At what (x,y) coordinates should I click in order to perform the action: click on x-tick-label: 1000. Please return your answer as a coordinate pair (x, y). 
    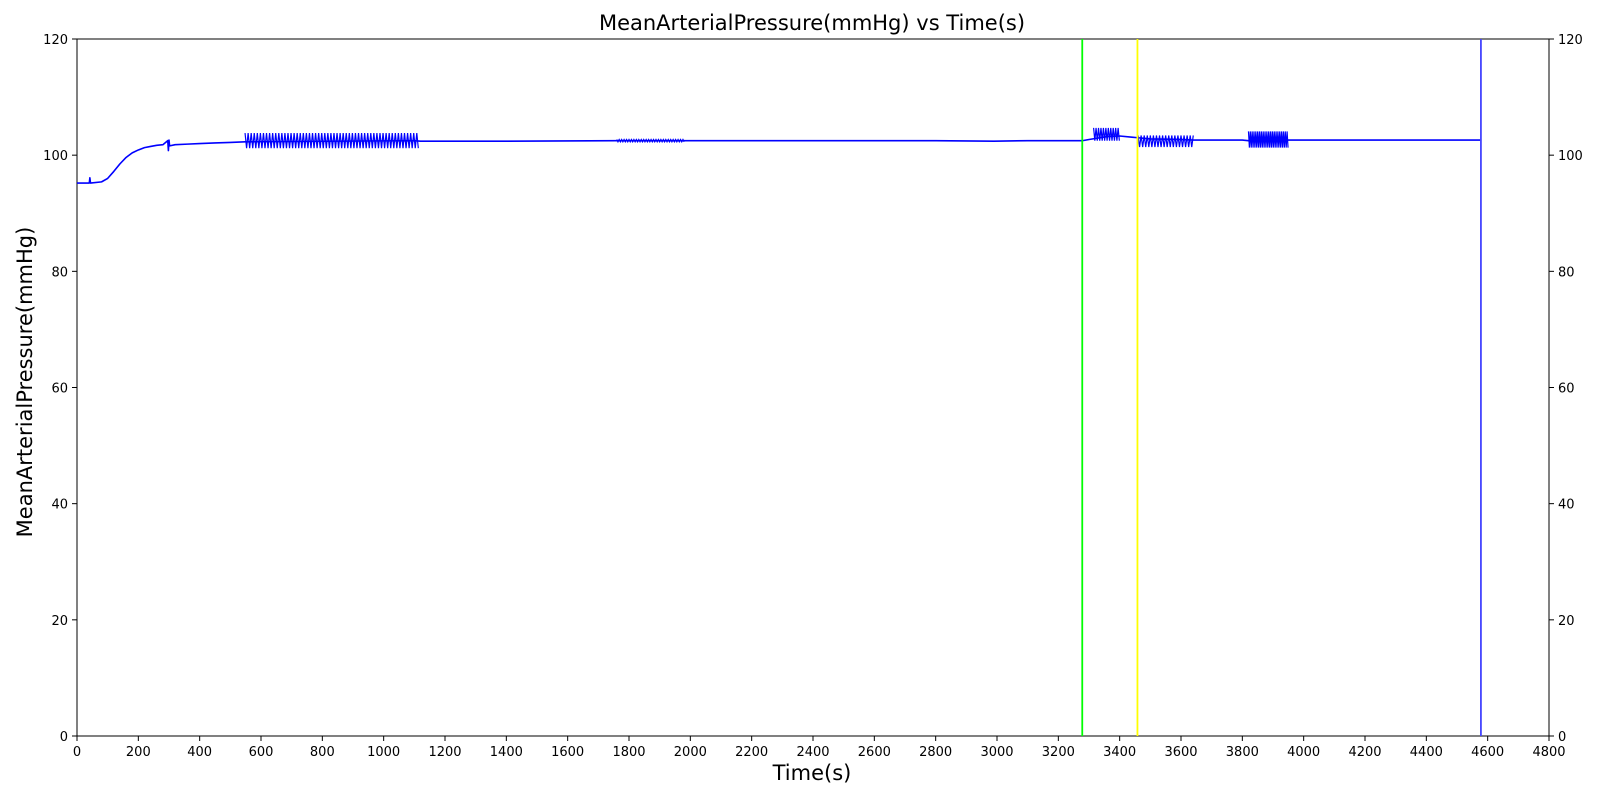
    Looking at the image, I should click on (383, 752).